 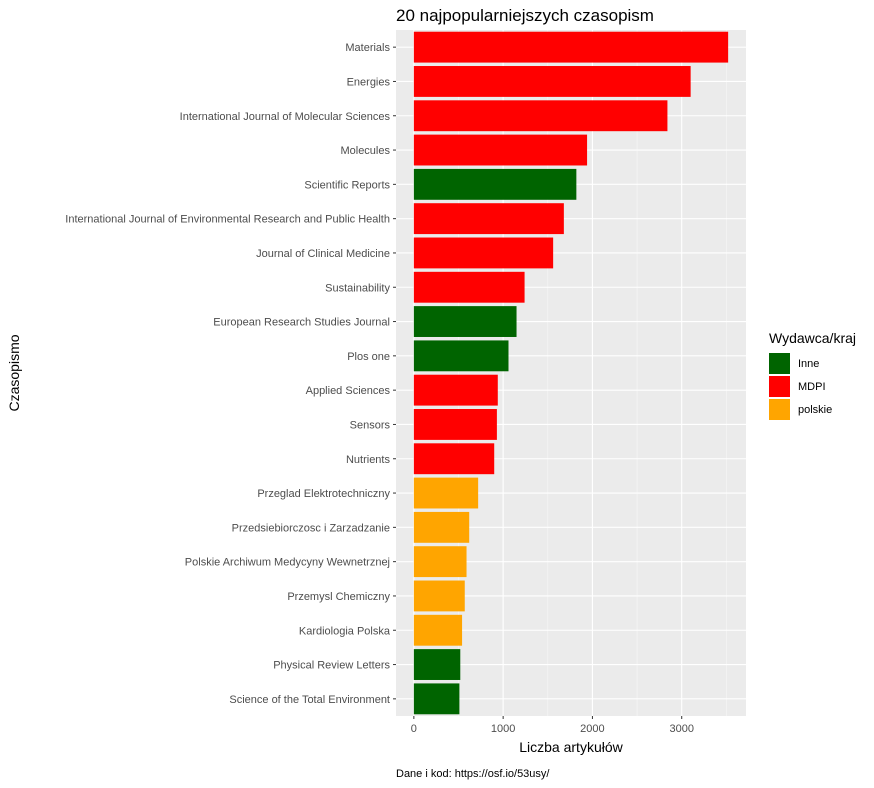 What do you see at coordinates (815, 409) in the screenshot?
I see `legend-label-polskie: polskie` at bounding box center [815, 409].